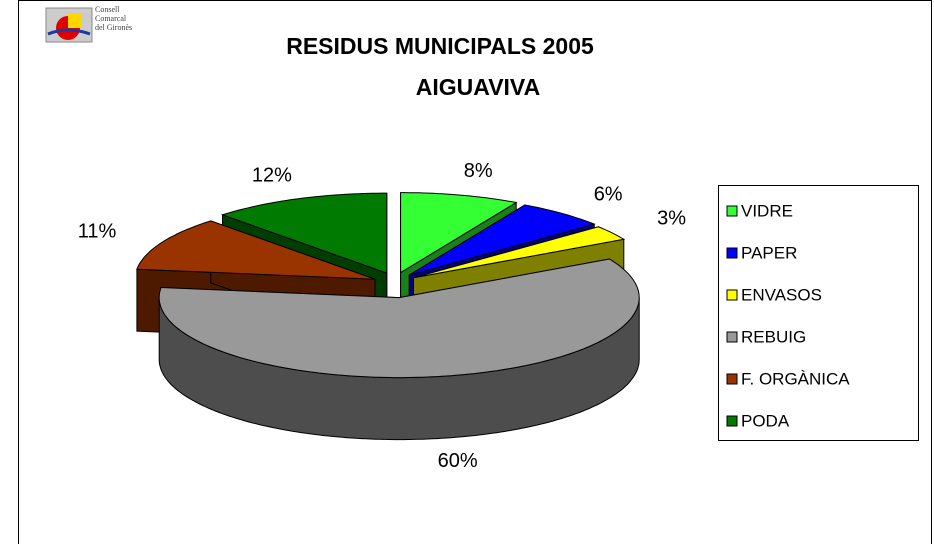 This screenshot has width=934, height=544. What do you see at coordinates (111, 18) in the screenshot?
I see `logo-text: Comarcal` at bounding box center [111, 18].